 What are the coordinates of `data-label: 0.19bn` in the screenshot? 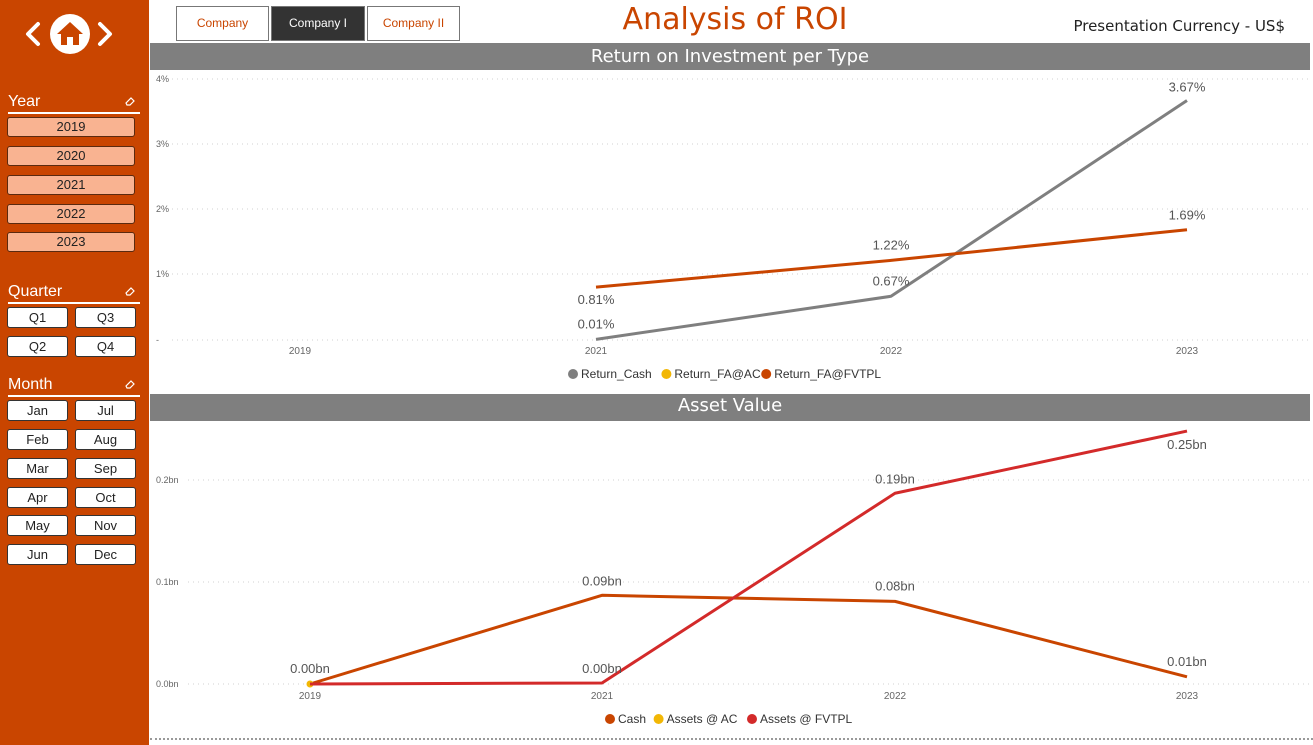 It's located at (895, 478).